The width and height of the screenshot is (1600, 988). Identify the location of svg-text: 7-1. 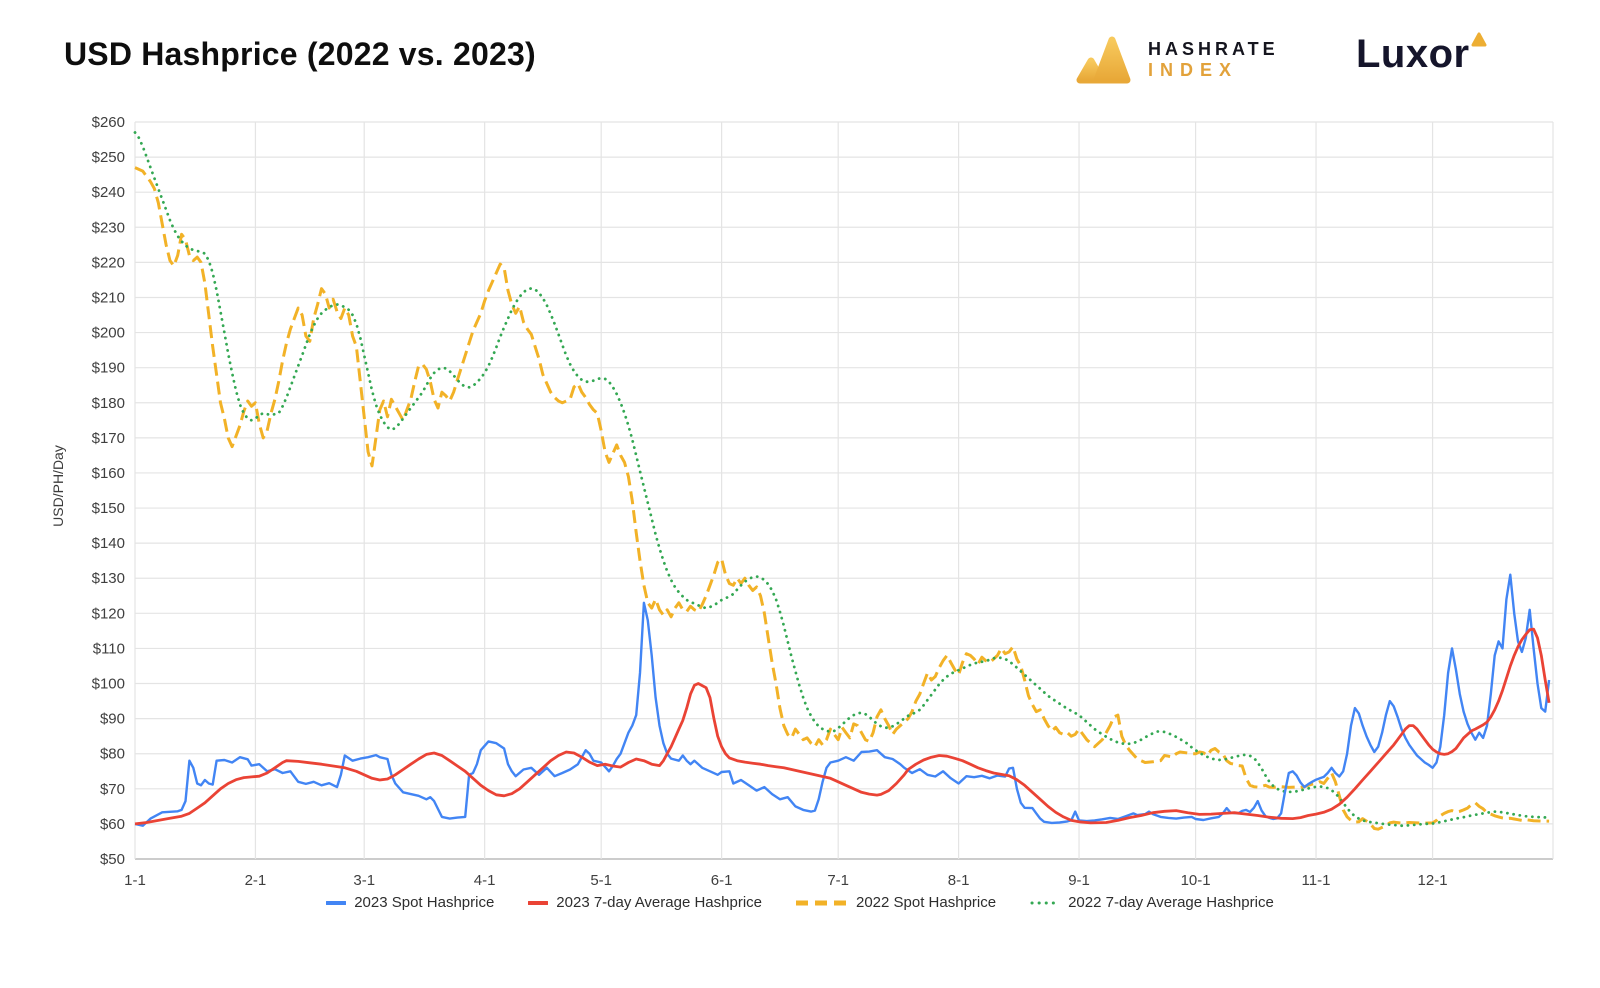
(838, 880).